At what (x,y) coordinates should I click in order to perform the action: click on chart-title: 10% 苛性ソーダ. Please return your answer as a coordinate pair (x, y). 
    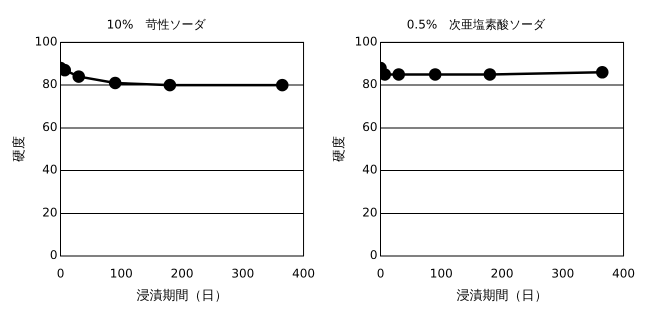
    Looking at the image, I should click on (156, 24).